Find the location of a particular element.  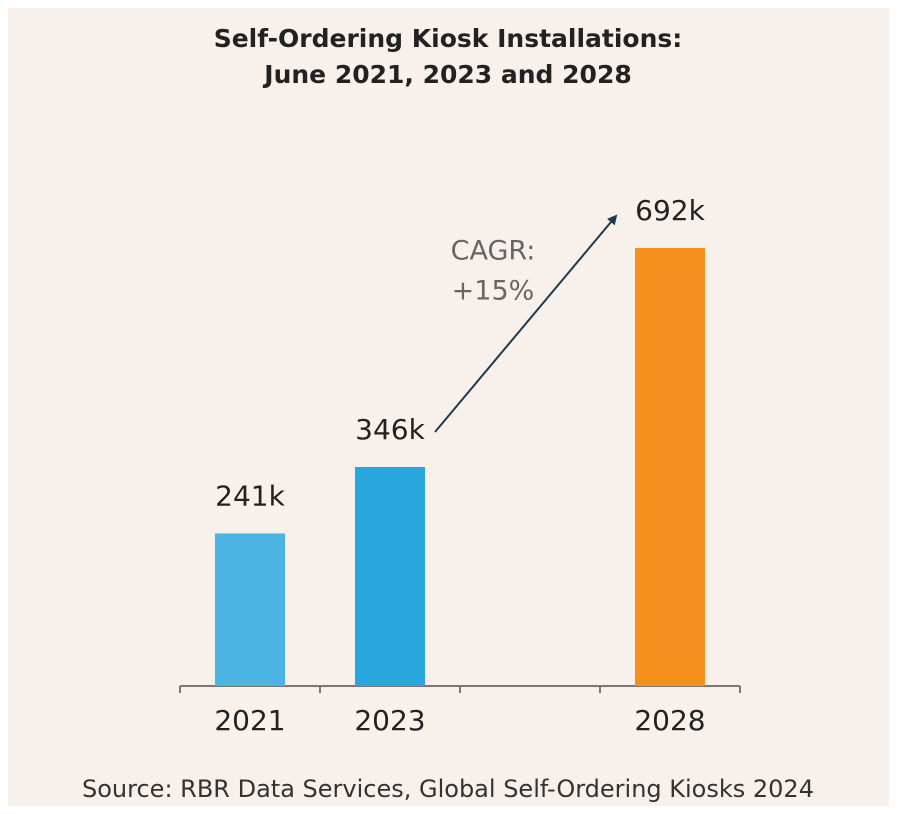

chart-title: June 2021, 2023 and 2028 is located at coordinates (446, 74).